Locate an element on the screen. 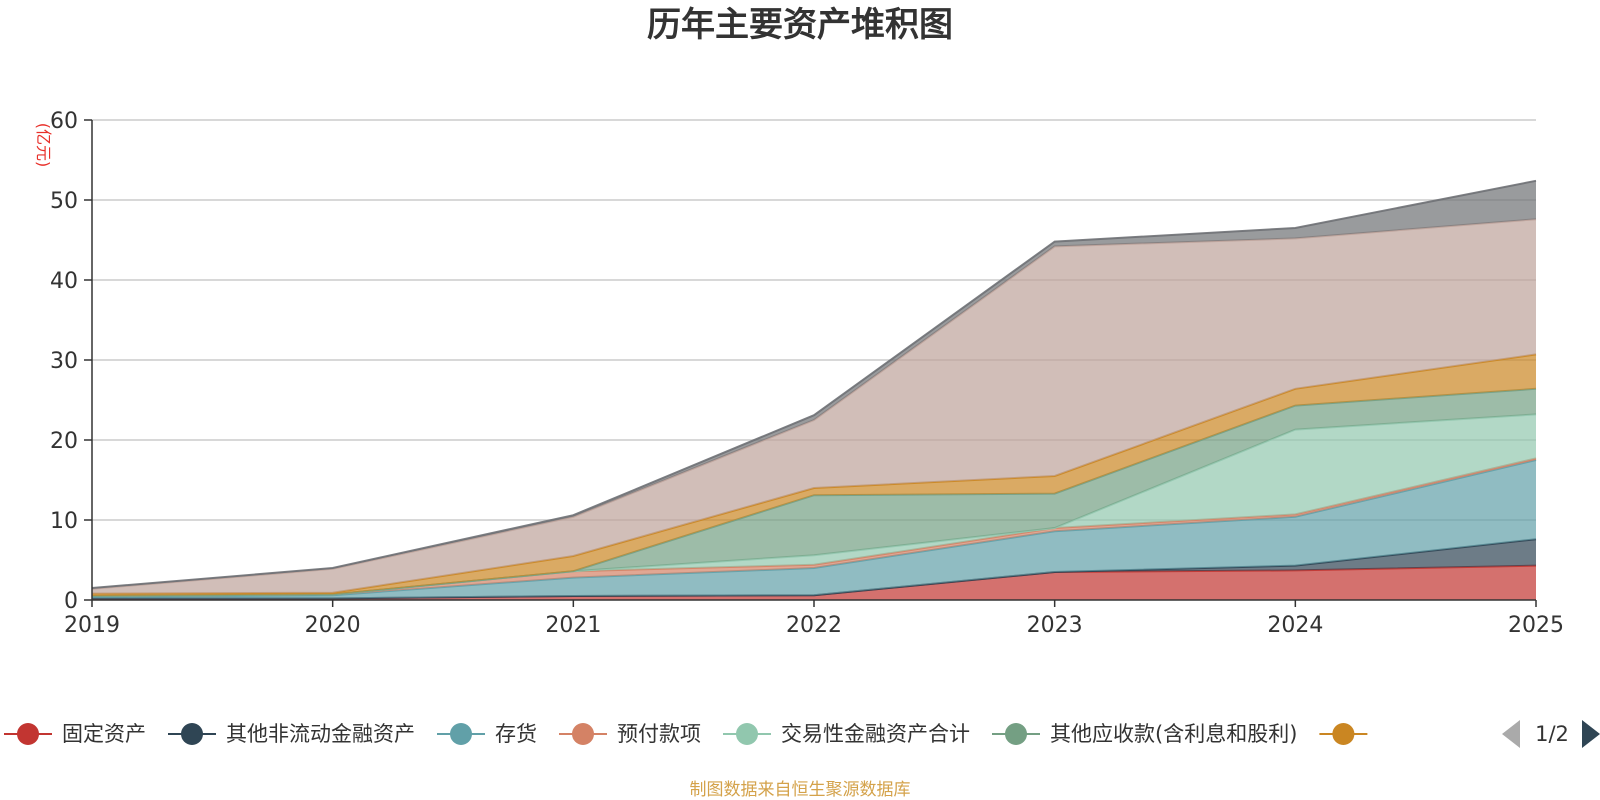 This screenshot has width=1600, height=800. x-tick-label: 2023 is located at coordinates (1055, 625).